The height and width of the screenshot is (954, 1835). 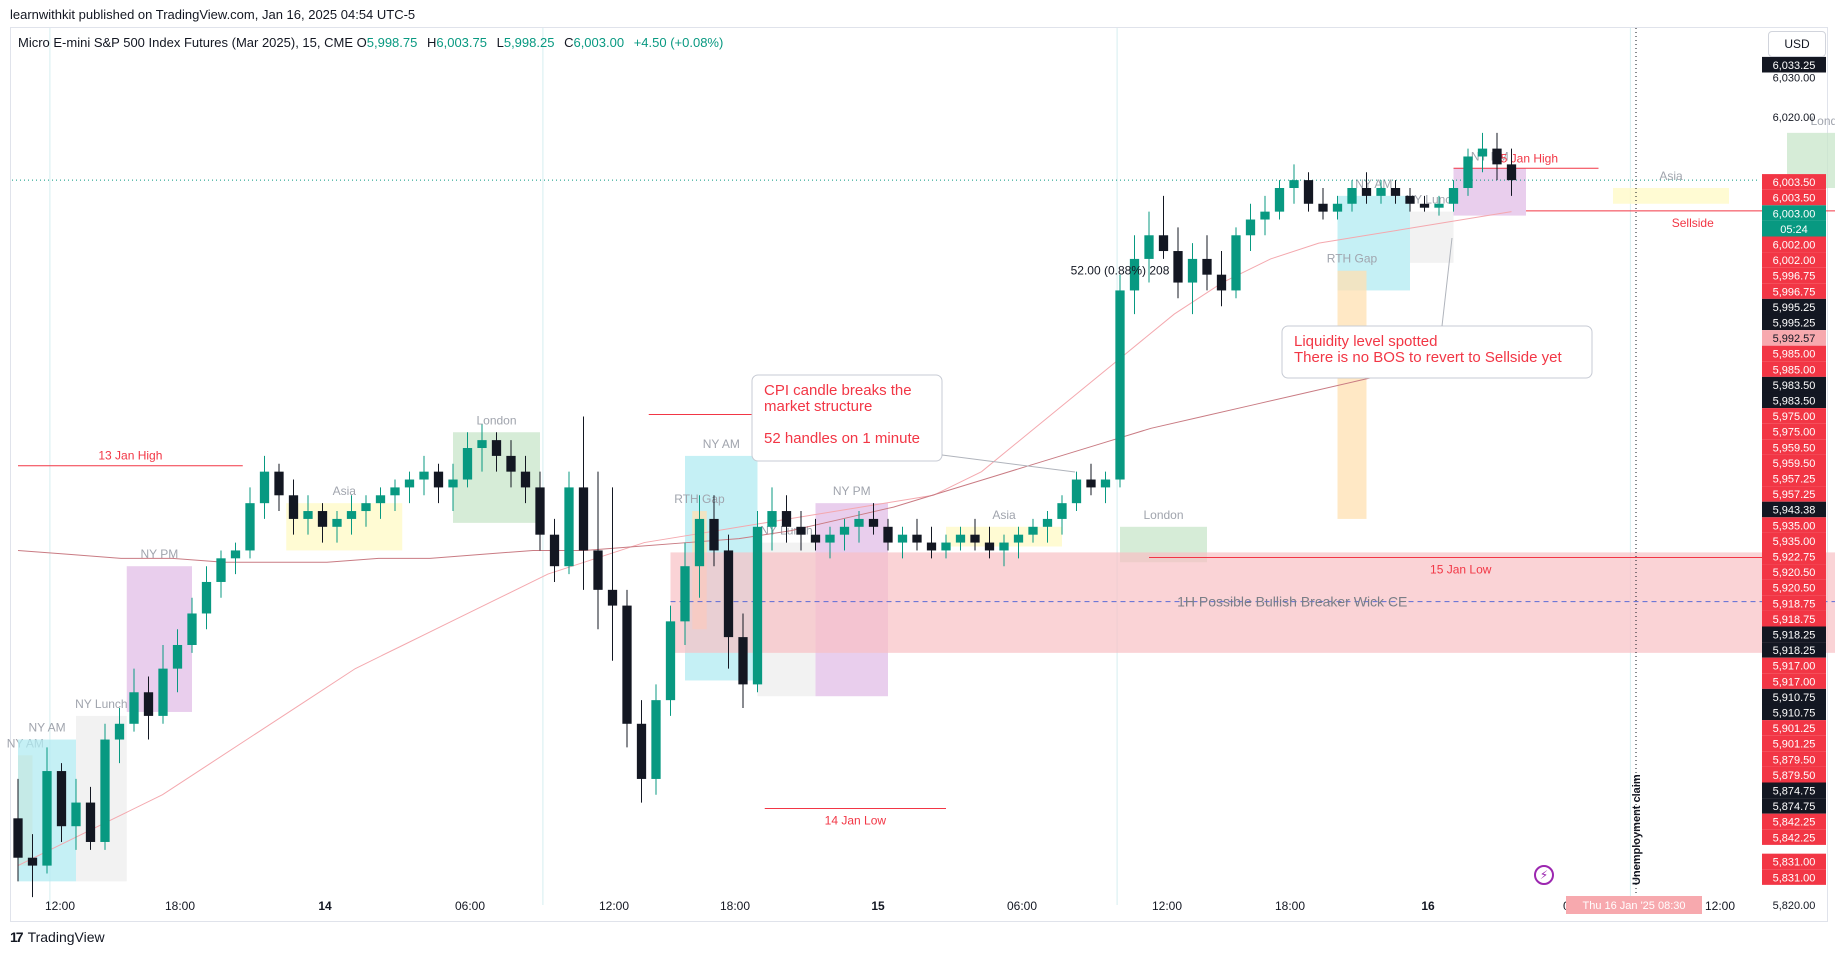 What do you see at coordinates (1794, 729) in the screenshot?
I see `price-axis-label: 5,901.25` at bounding box center [1794, 729].